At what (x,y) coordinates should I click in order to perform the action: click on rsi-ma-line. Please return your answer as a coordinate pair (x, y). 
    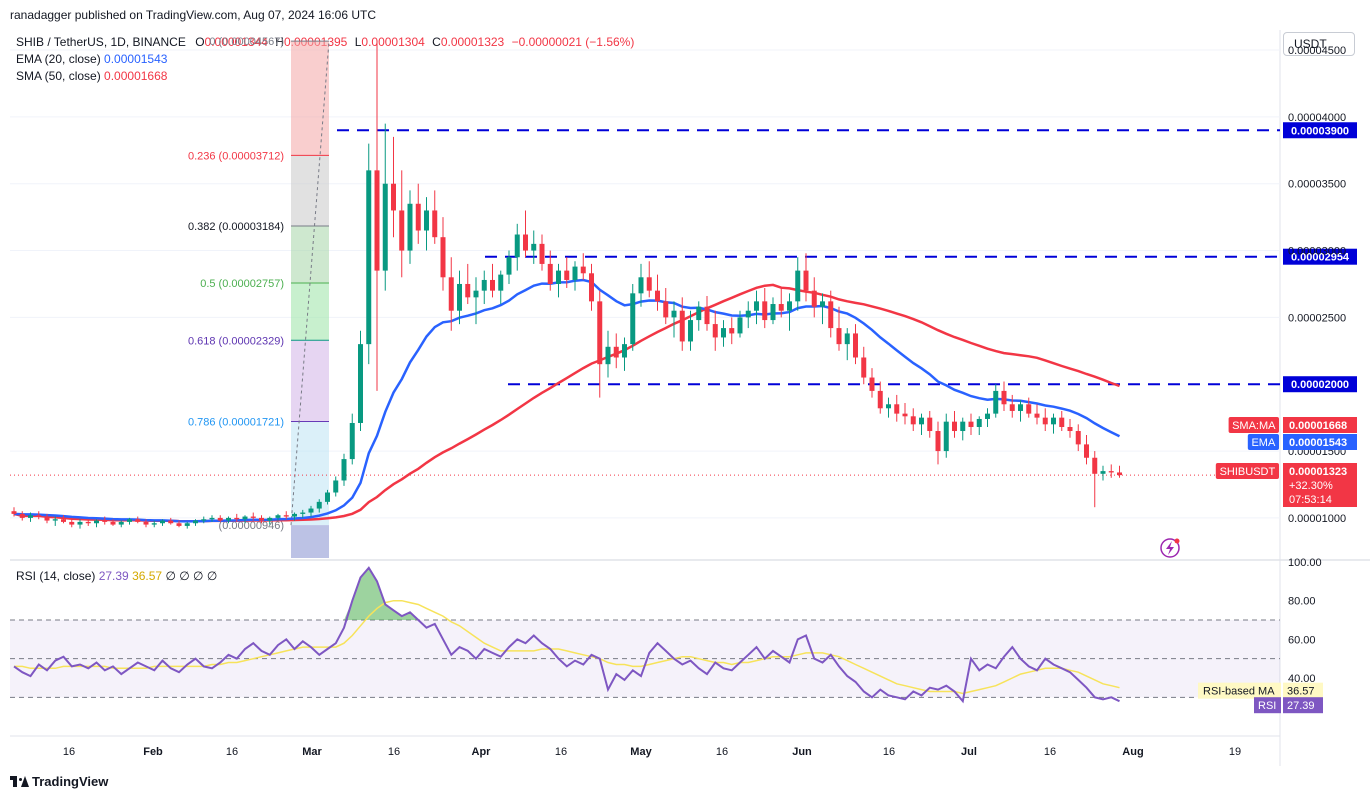
    Looking at the image, I should click on (567, 647).